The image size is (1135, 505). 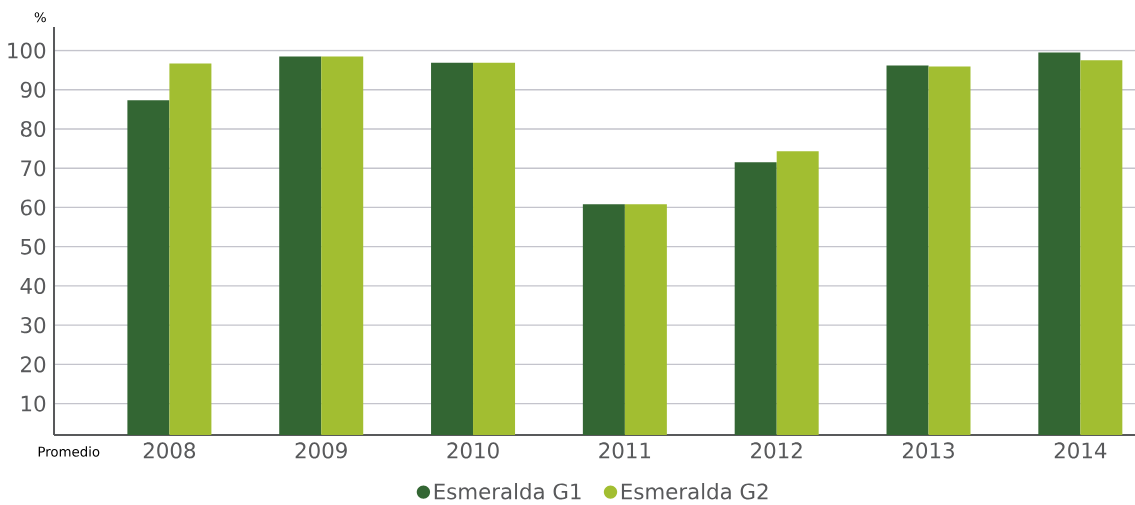 I want to click on legend-label: Esmeralda G2, so click(x=694, y=491).